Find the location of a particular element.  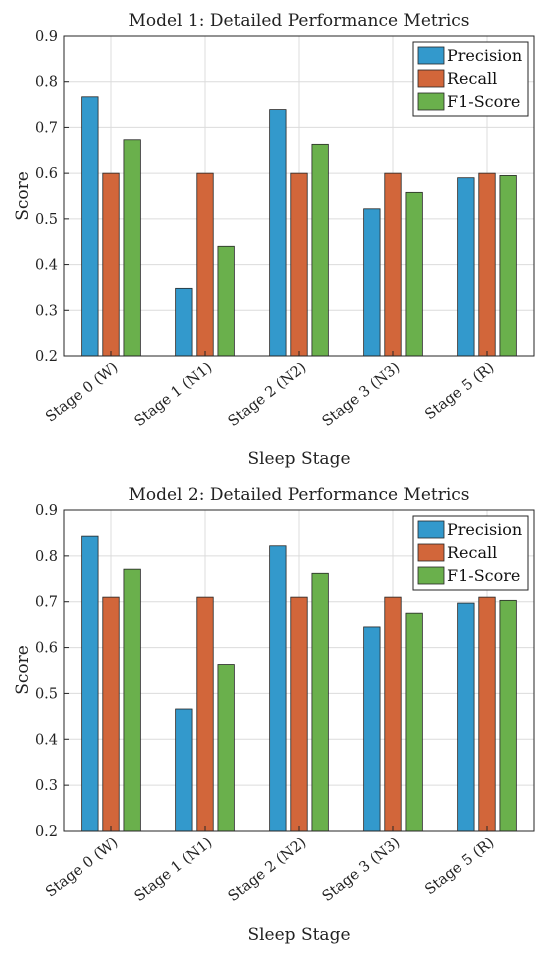

chart-1-legend-swatch-f1-score is located at coordinates (431, 101).